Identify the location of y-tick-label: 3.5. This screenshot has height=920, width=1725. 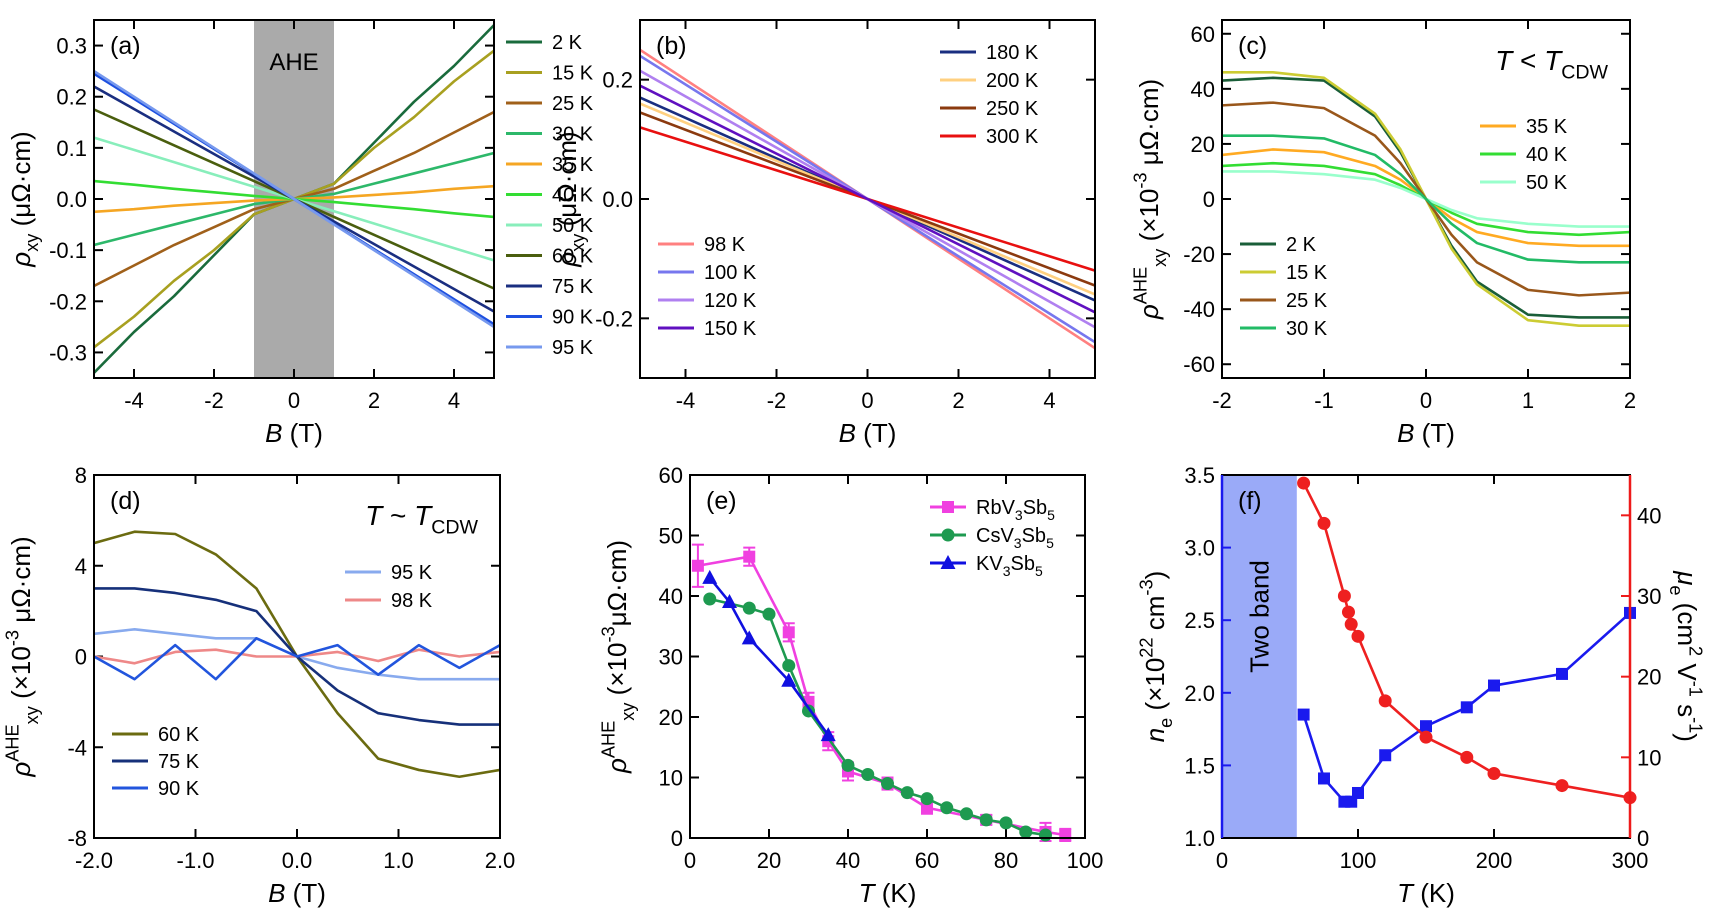
(1199, 475).